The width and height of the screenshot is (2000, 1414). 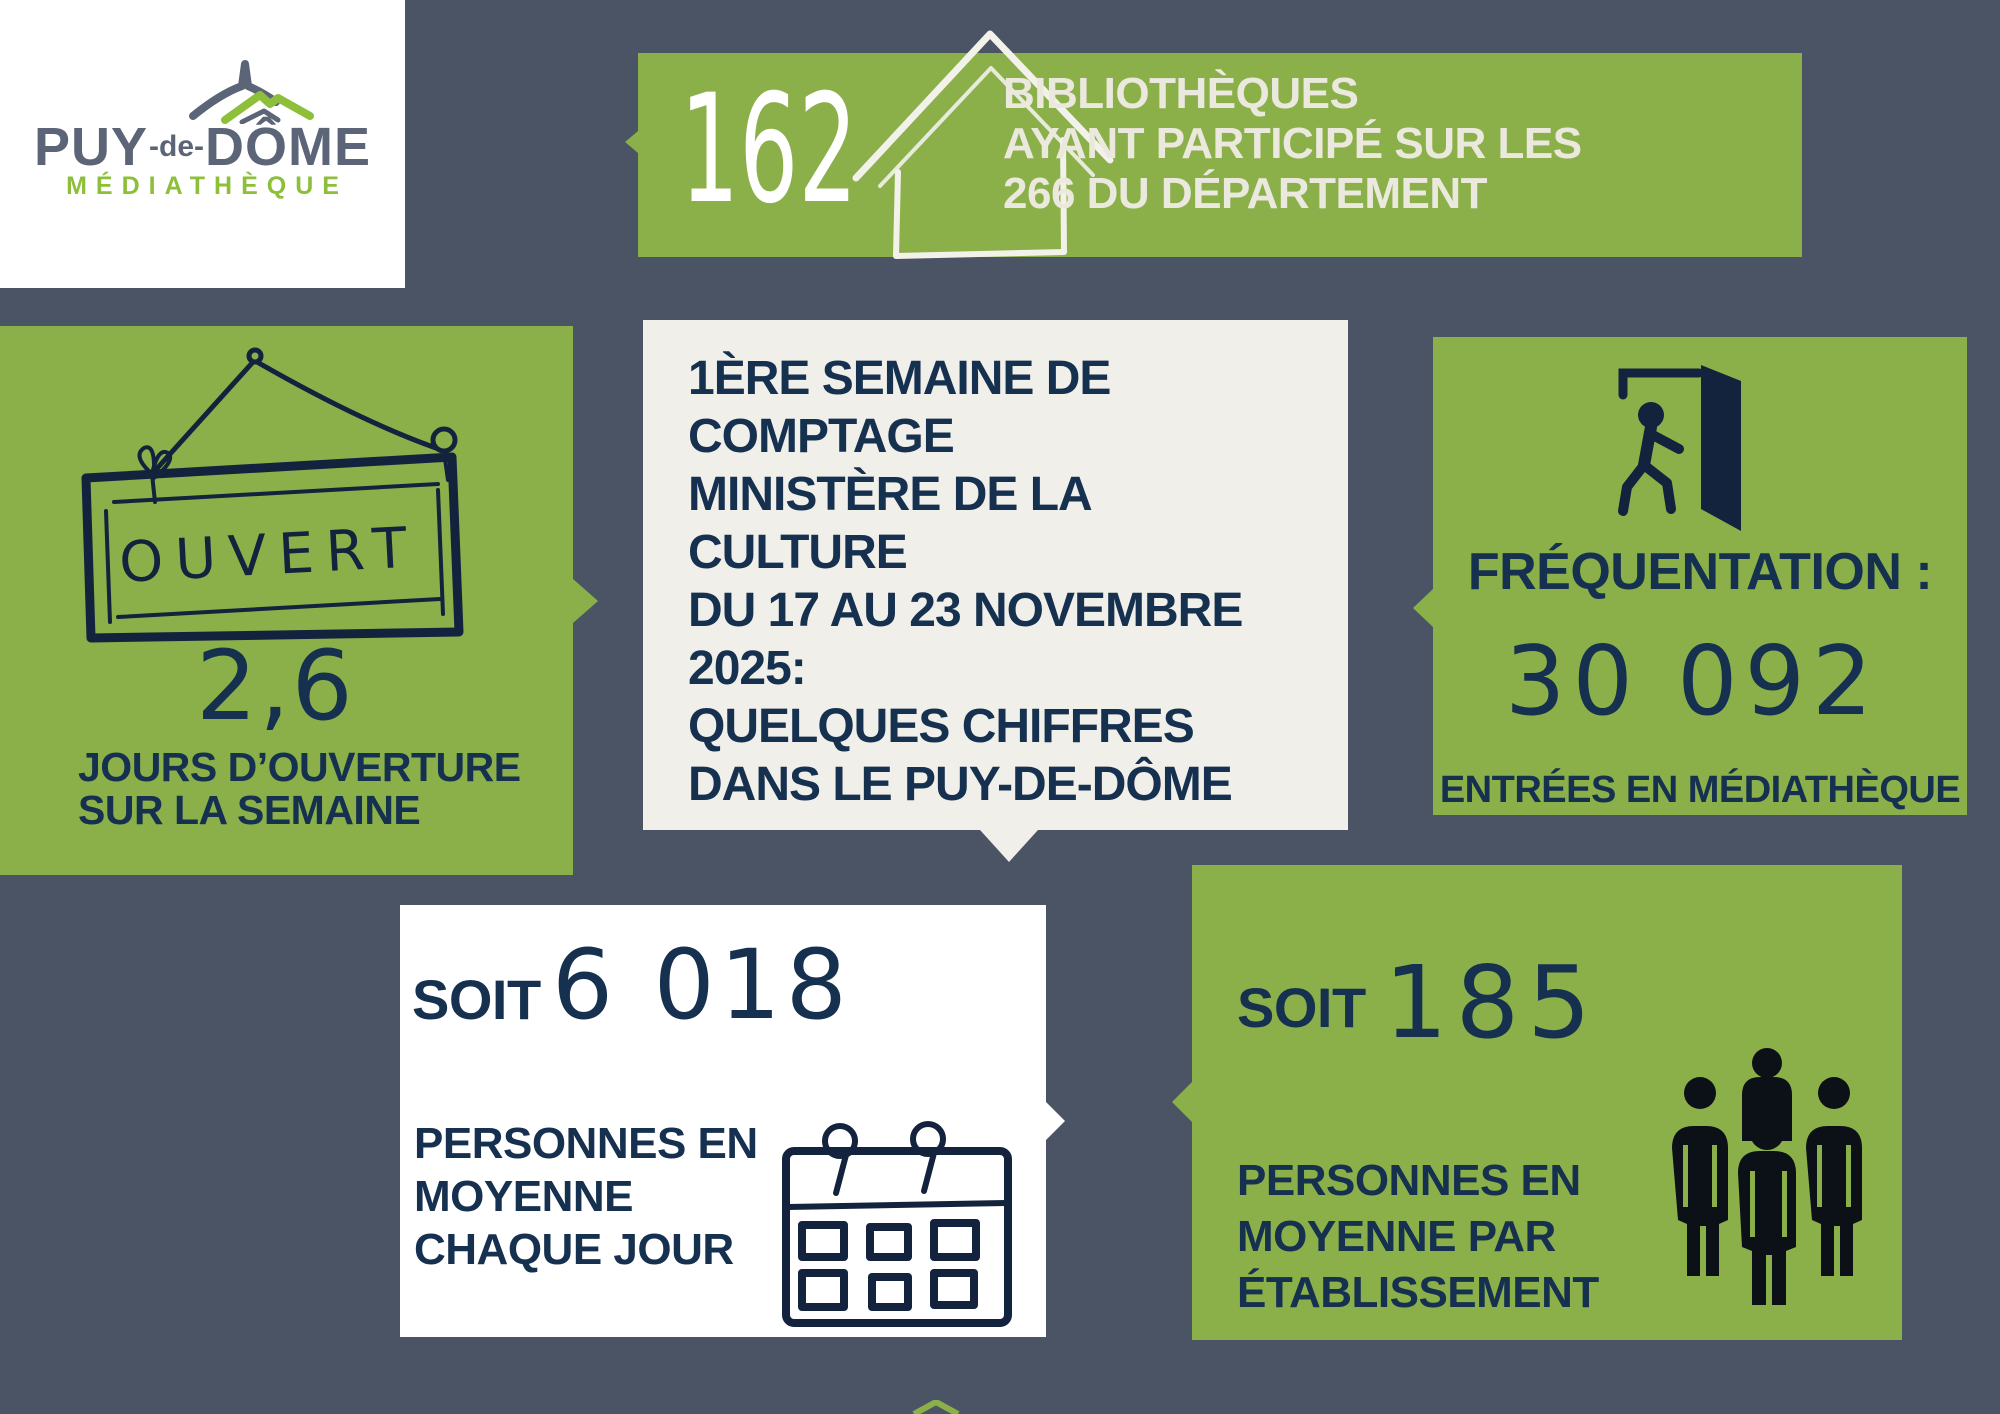 What do you see at coordinates (890, 494) in the screenshot?
I see `title-line-3: MINISTÈRE DE LA` at bounding box center [890, 494].